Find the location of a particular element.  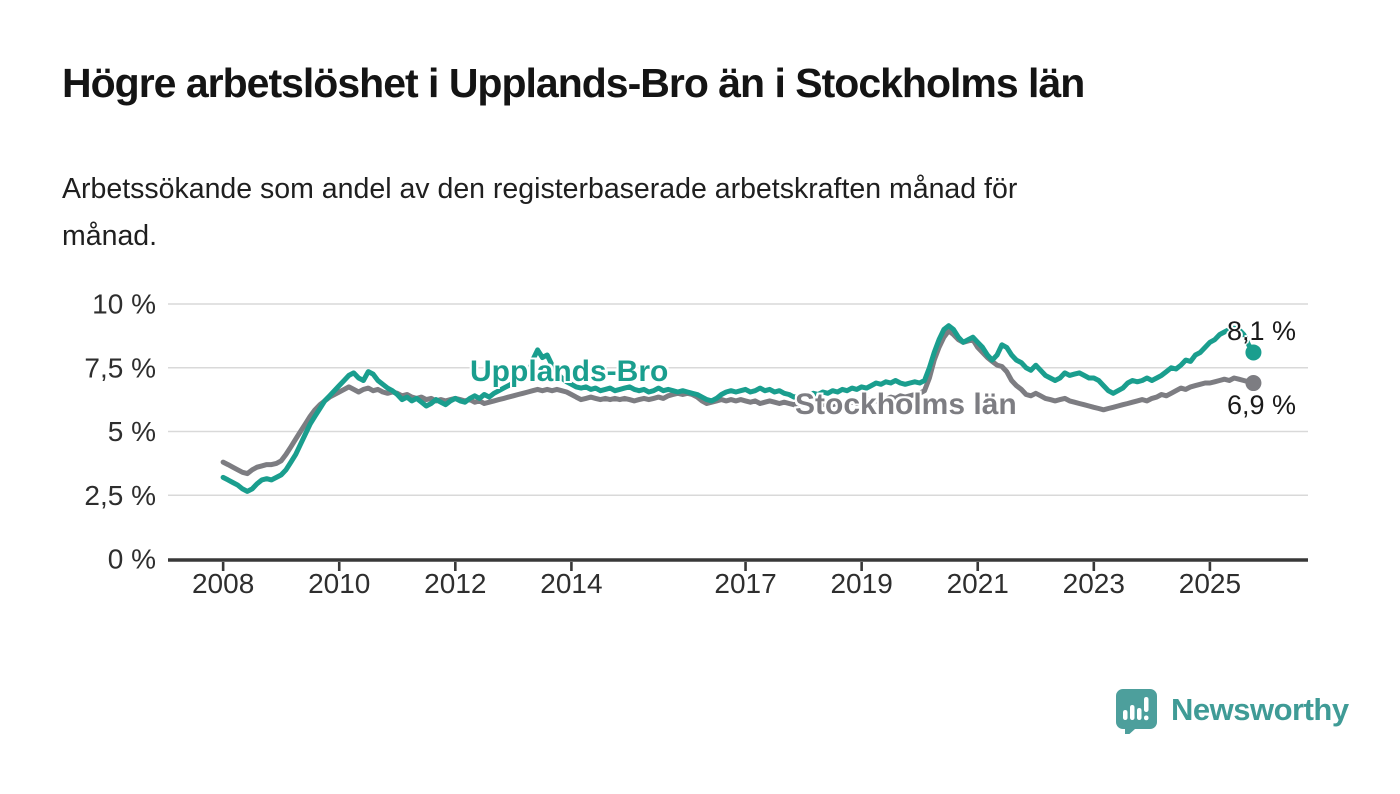

x-axis-label: 2014 is located at coordinates (571, 583).